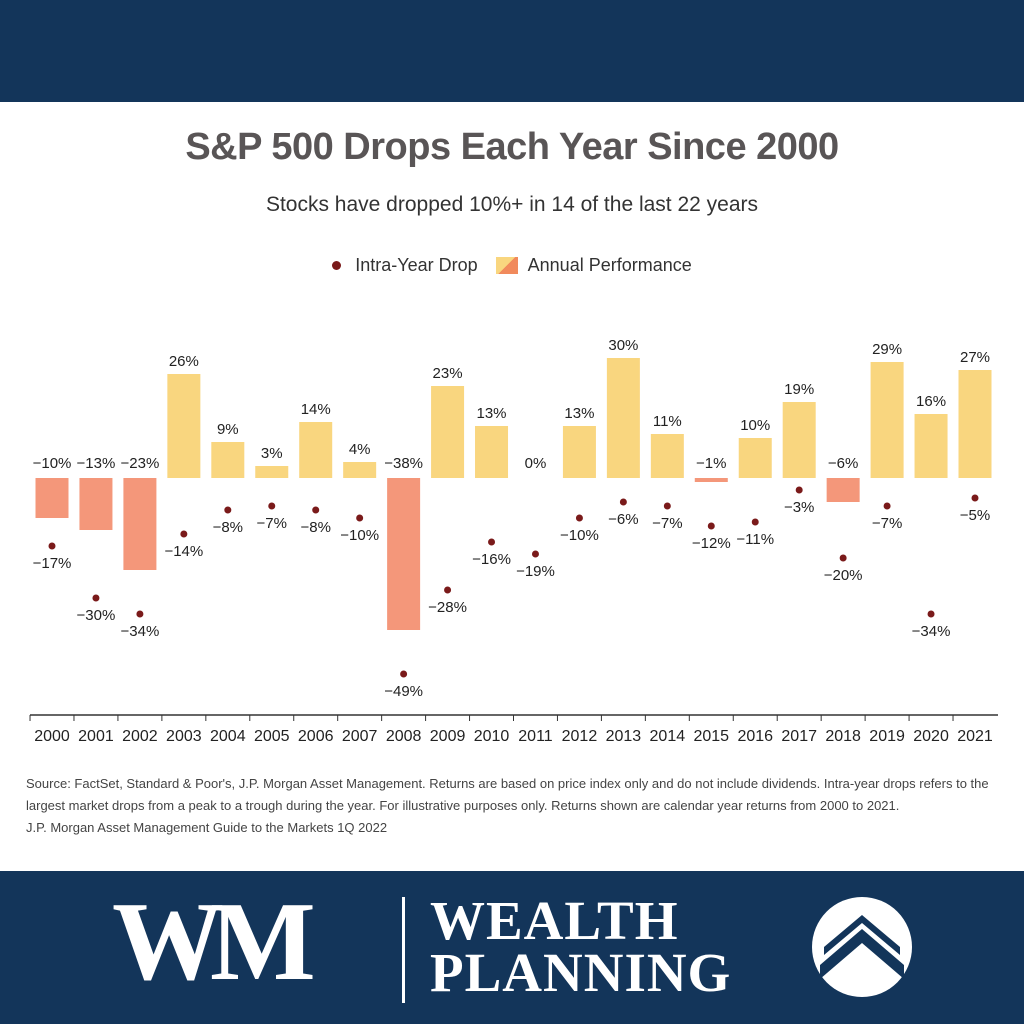  What do you see at coordinates (228, 460) in the screenshot?
I see `annual-bar-2004` at bounding box center [228, 460].